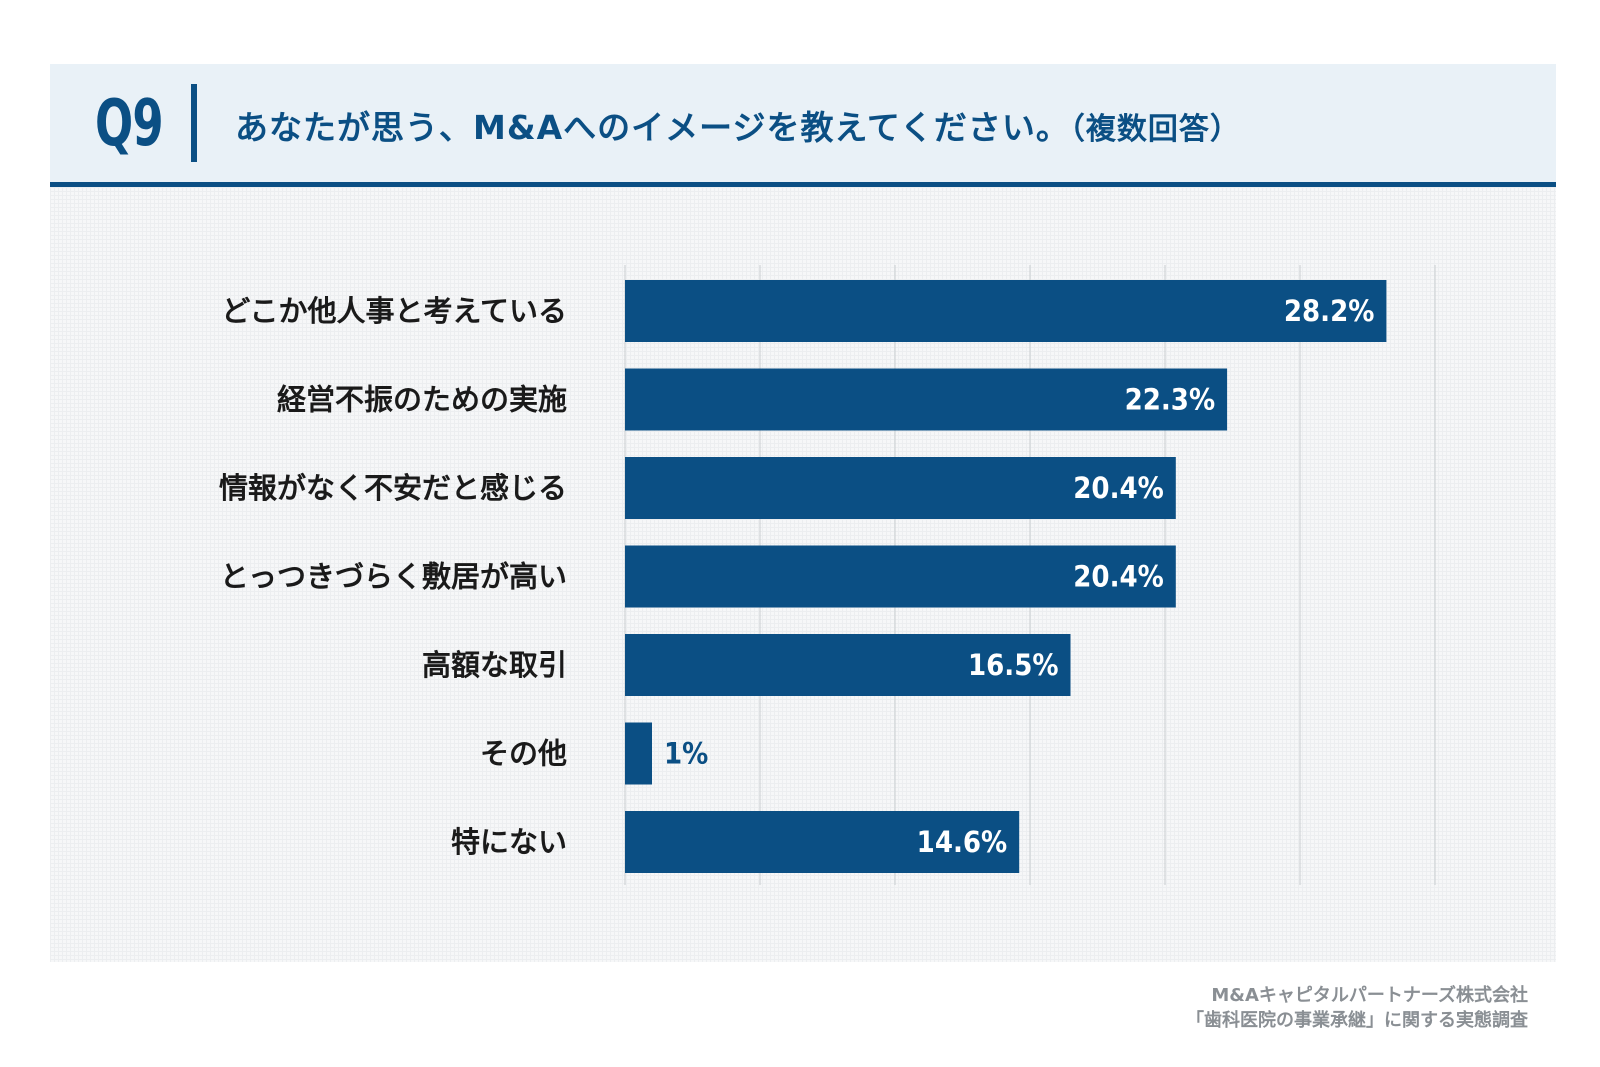 The height and width of the screenshot is (1067, 1600). I want to click on category-label: 経営不振のための実施, so click(422, 400).